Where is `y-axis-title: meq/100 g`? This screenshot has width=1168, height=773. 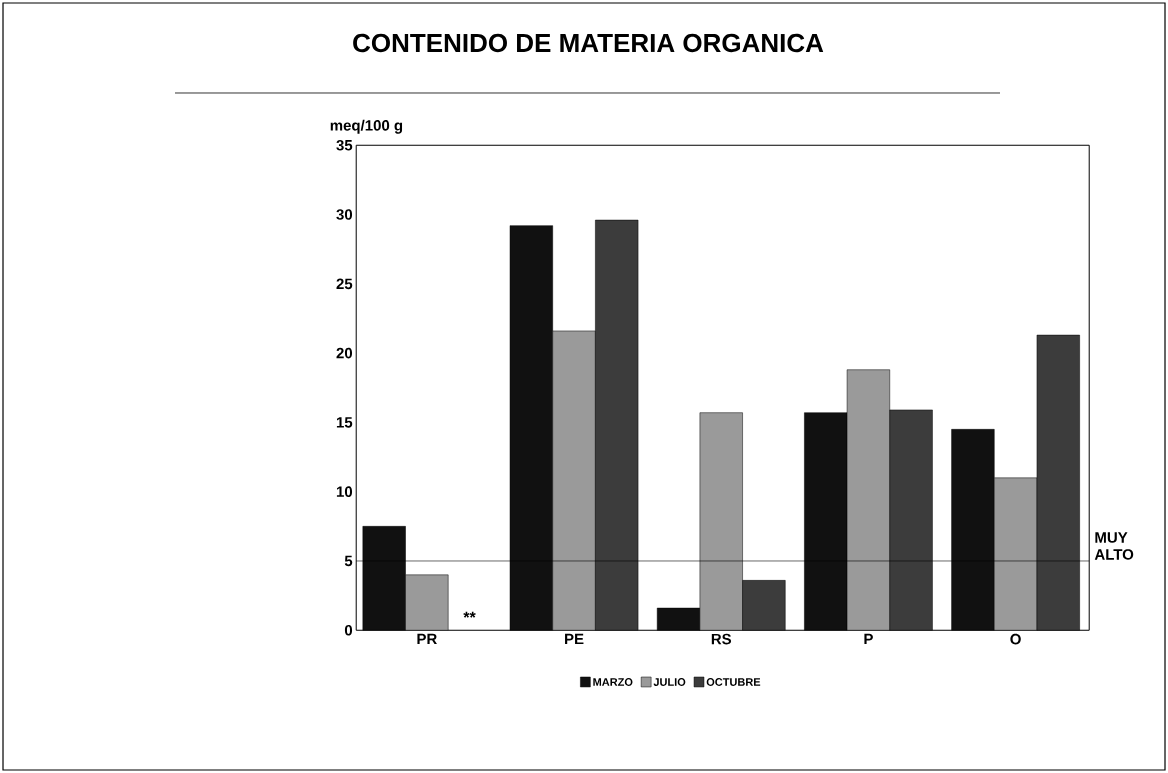
y-axis-title: meq/100 g is located at coordinates (366, 126).